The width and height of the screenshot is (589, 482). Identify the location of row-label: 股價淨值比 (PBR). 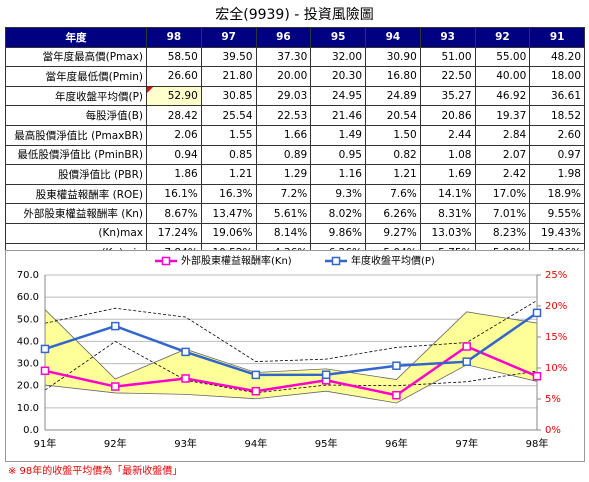
(76, 174).